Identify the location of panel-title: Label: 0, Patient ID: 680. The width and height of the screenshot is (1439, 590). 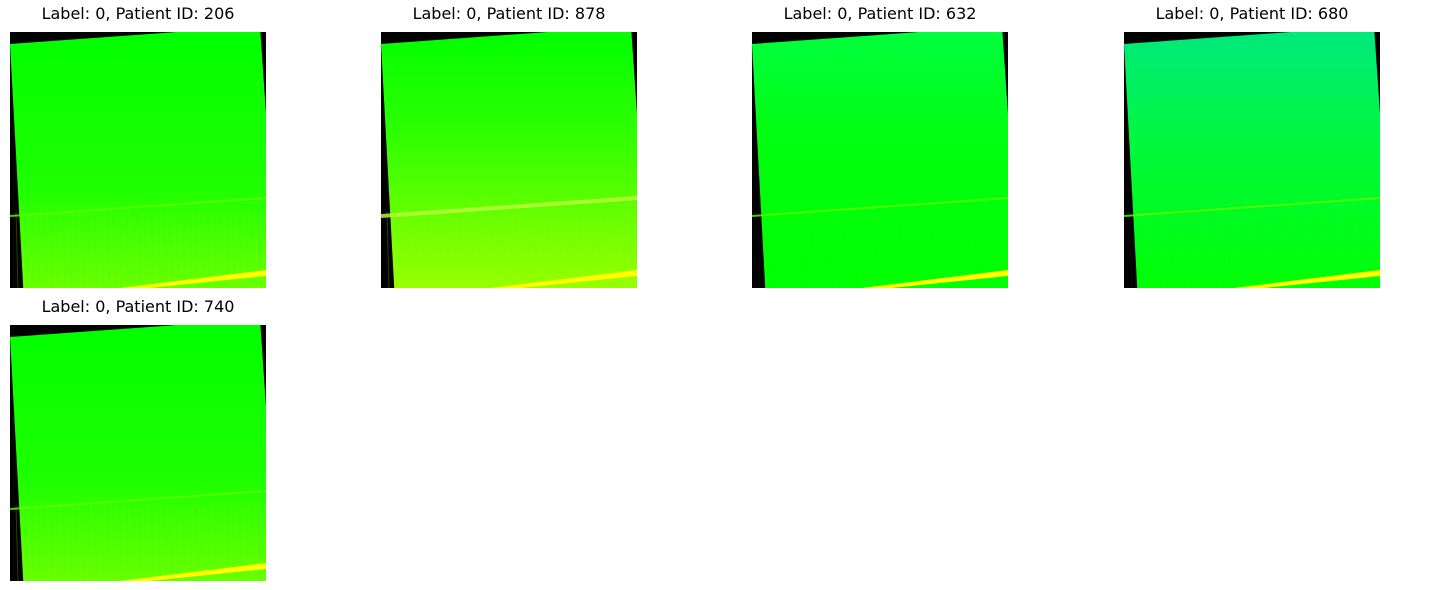
(1252, 13).